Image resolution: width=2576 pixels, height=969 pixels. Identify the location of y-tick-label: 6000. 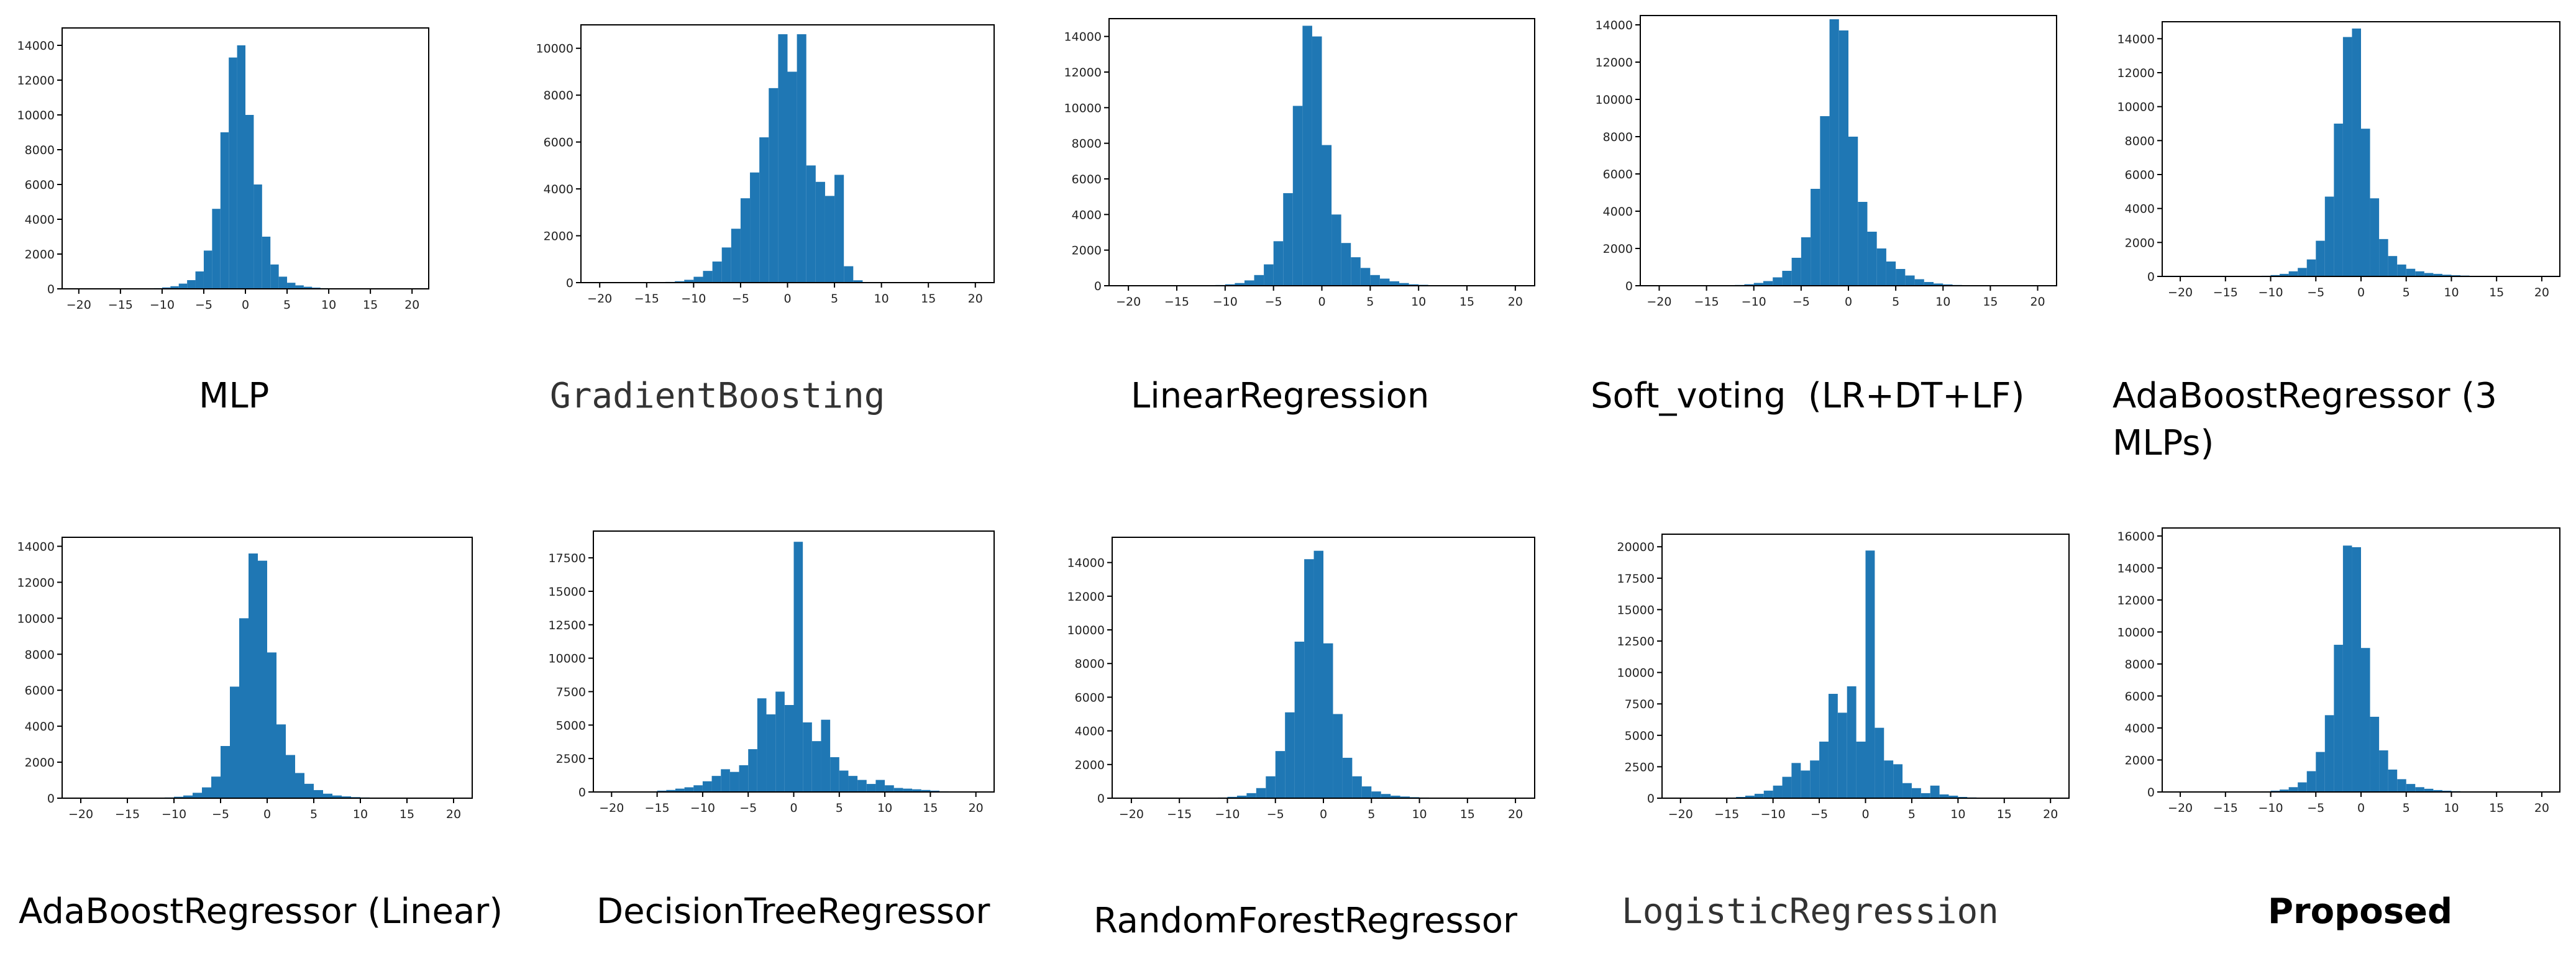
(40, 691).